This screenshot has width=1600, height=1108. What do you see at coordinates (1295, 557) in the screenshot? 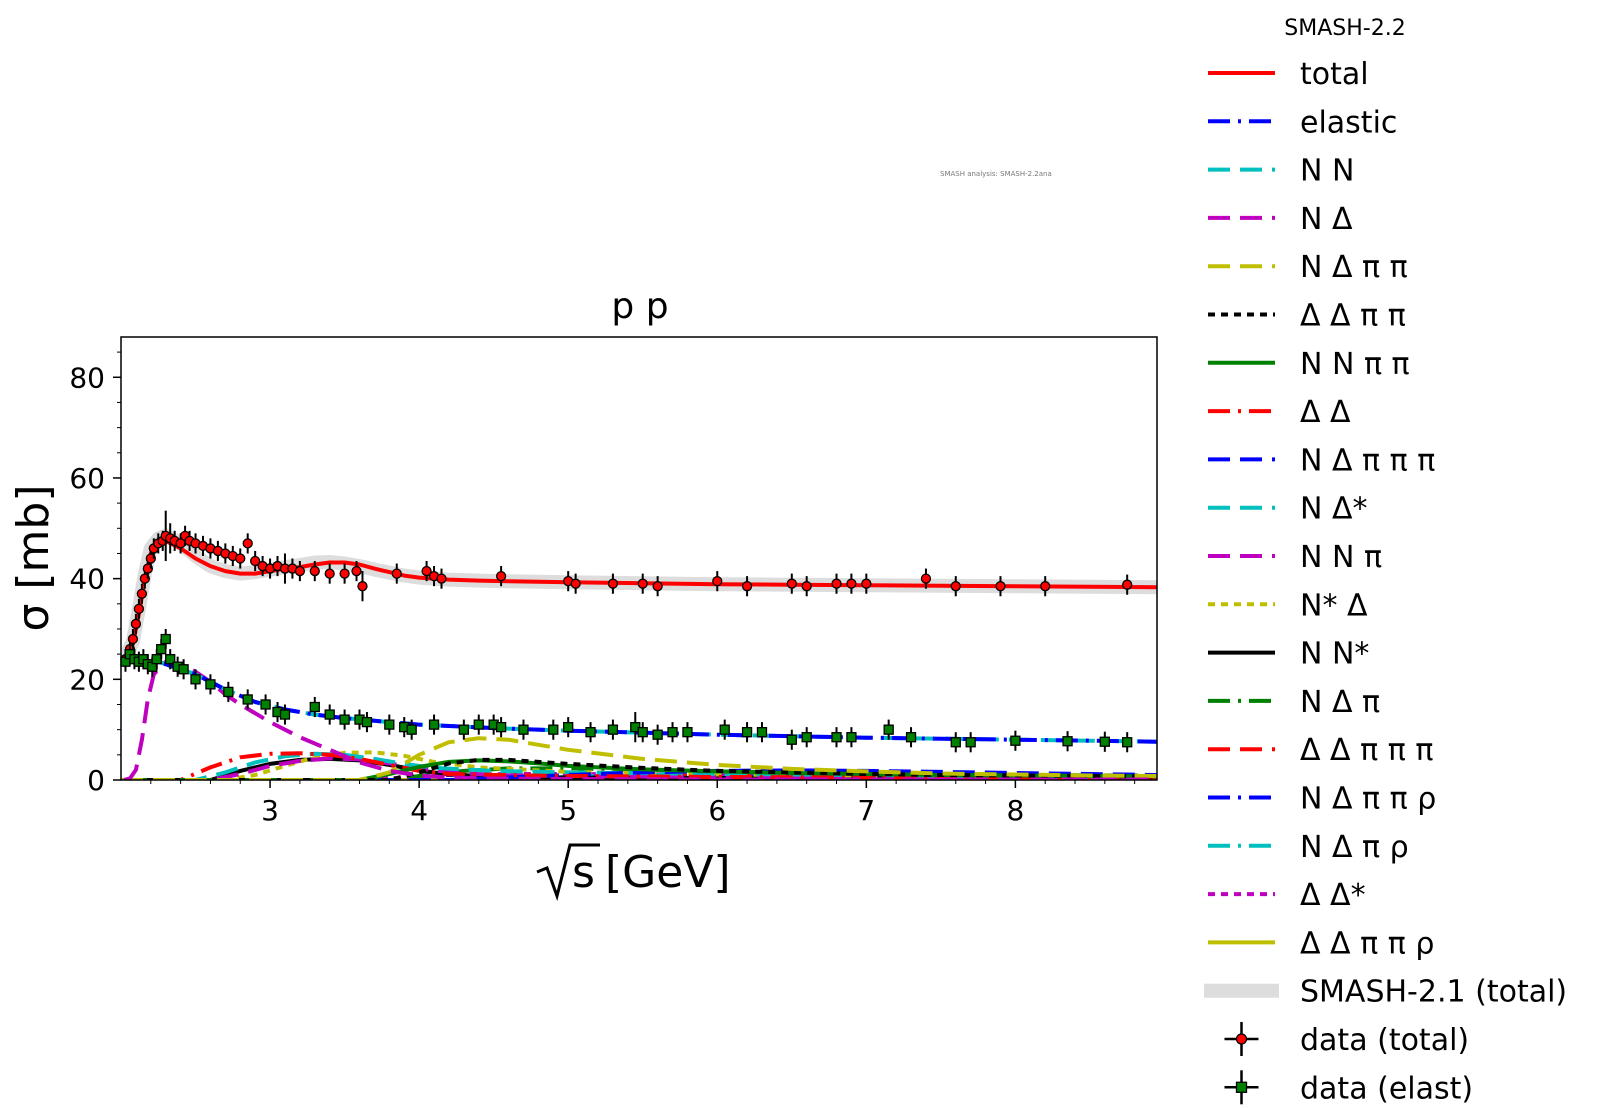
I see `legend-item-n-n-pi: N N π` at bounding box center [1295, 557].